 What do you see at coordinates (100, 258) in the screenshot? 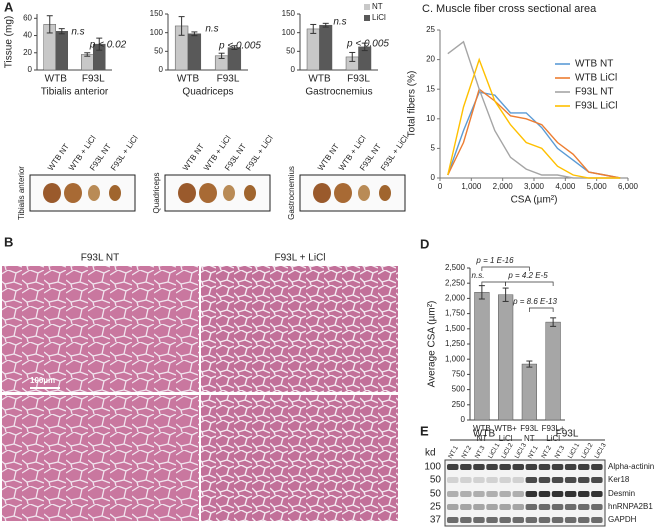
I see `column-title: F93L NT` at bounding box center [100, 258].